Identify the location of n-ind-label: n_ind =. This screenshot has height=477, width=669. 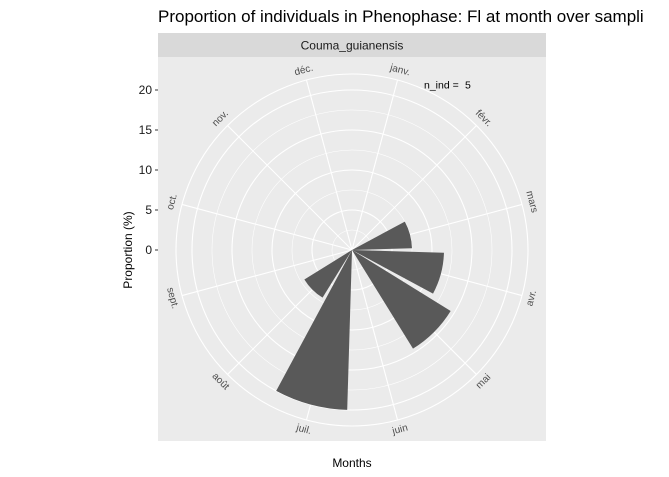
(441, 86).